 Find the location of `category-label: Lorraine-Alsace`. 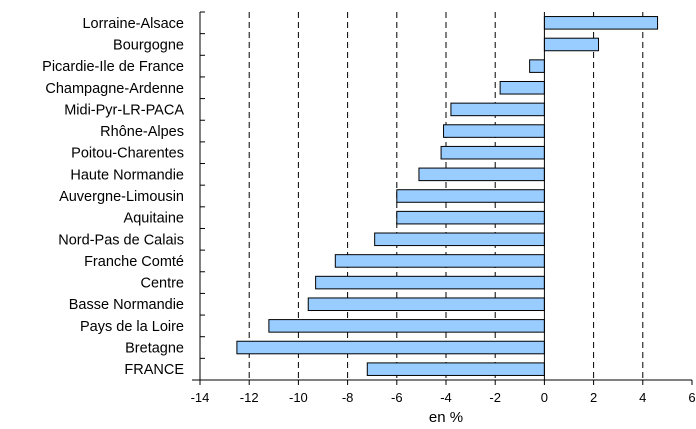

category-label: Lorraine-Alsace is located at coordinates (133, 24).